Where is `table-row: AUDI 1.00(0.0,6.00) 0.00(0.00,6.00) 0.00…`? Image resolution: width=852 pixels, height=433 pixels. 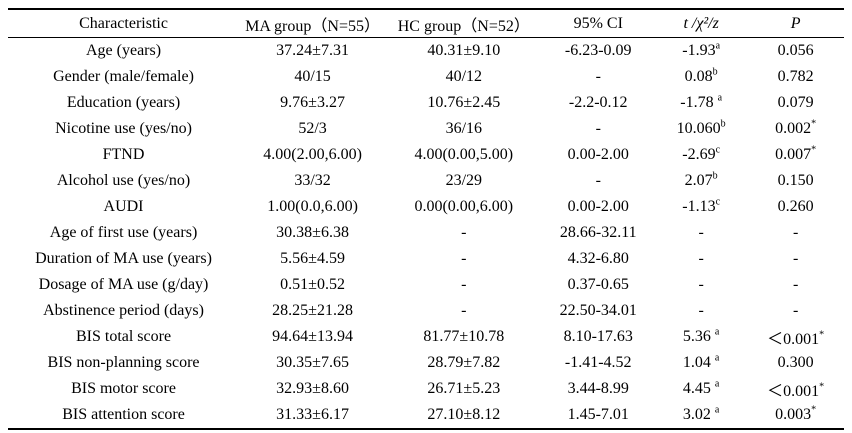 table-row: AUDI 1.00(0.0,6.00) 0.00(0.00,6.00) 0.00… is located at coordinates (426, 207).